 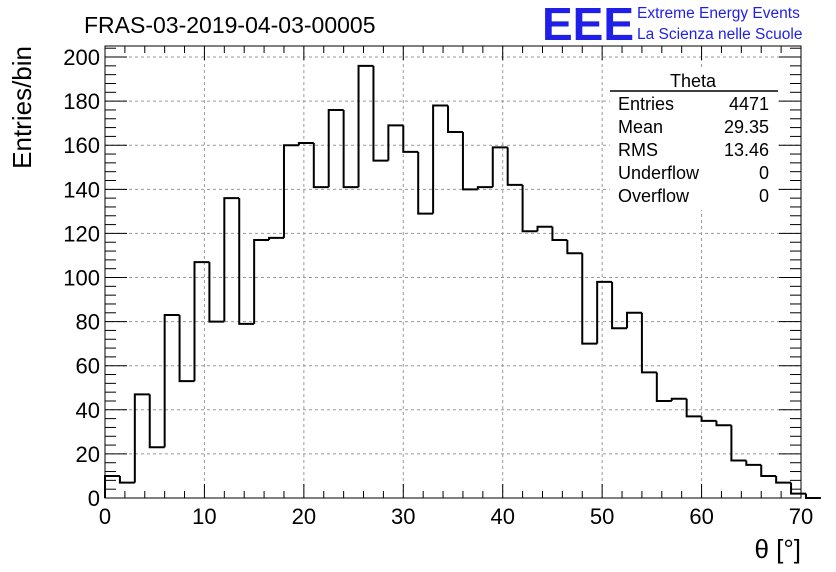 I want to click on stats-value-underflow: 0, so click(x=764, y=173).